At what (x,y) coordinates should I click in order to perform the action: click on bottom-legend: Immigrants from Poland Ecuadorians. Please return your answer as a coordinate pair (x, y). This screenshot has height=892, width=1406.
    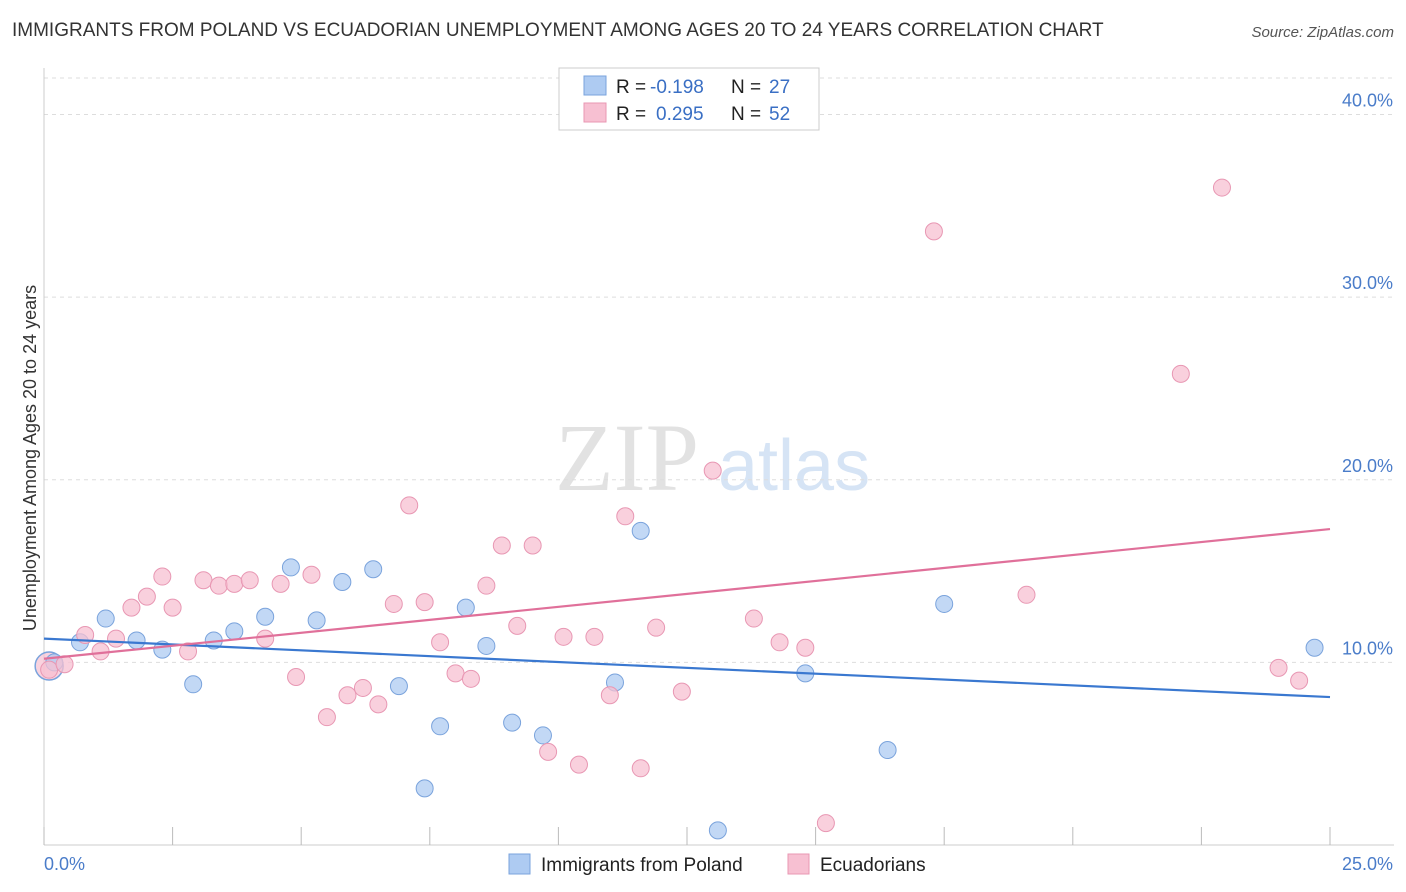
    Looking at the image, I should click on (717, 864).